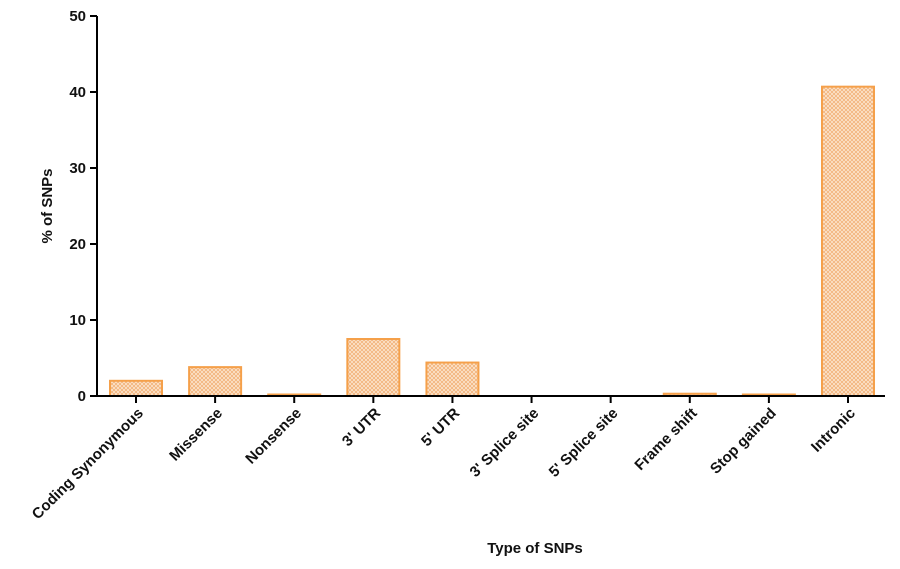 This screenshot has height=569, width=900. What do you see at coordinates (848, 241) in the screenshot?
I see `bar-intronic` at bounding box center [848, 241].